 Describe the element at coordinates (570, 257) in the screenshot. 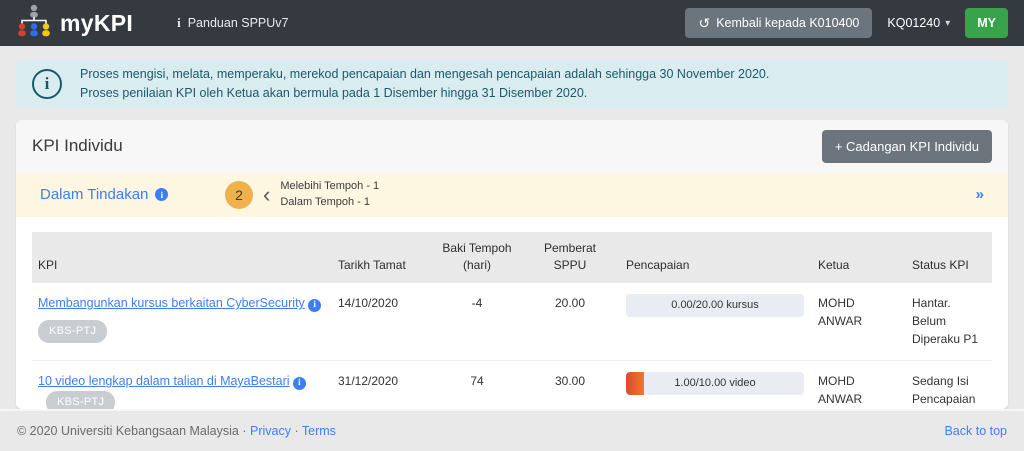

I see `col-header-pemberat-sppu: Pemberat SPPU` at that location.